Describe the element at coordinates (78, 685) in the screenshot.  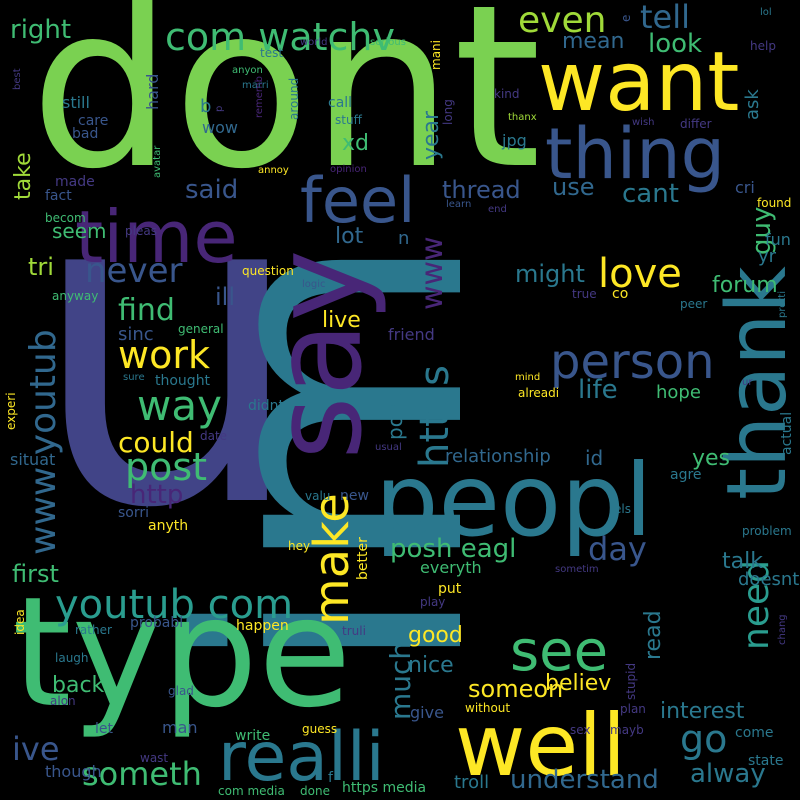
I see `word-back: back` at that location.